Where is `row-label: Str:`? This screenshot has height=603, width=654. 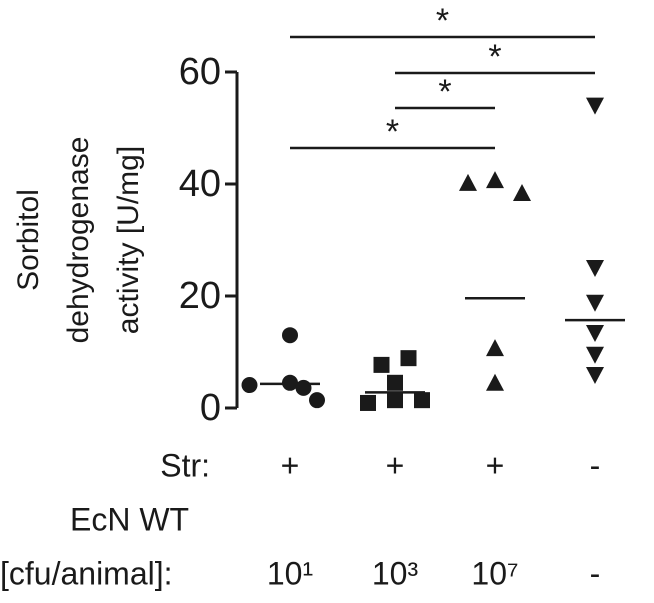 row-label: Str: is located at coordinates (185, 465).